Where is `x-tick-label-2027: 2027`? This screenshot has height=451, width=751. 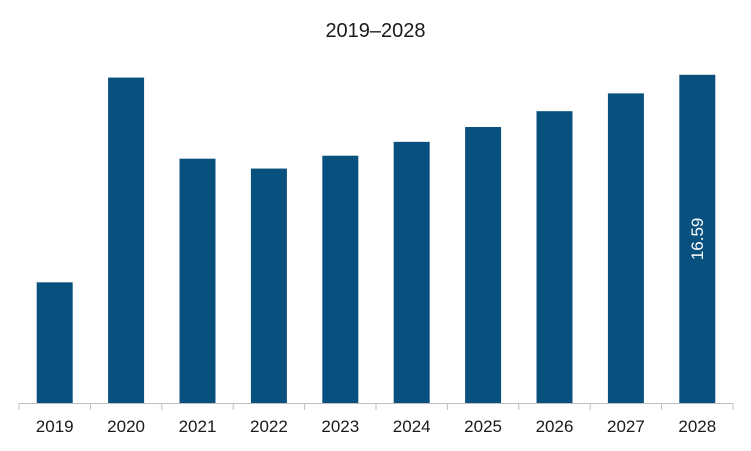 x-tick-label-2027: 2027 is located at coordinates (626, 426).